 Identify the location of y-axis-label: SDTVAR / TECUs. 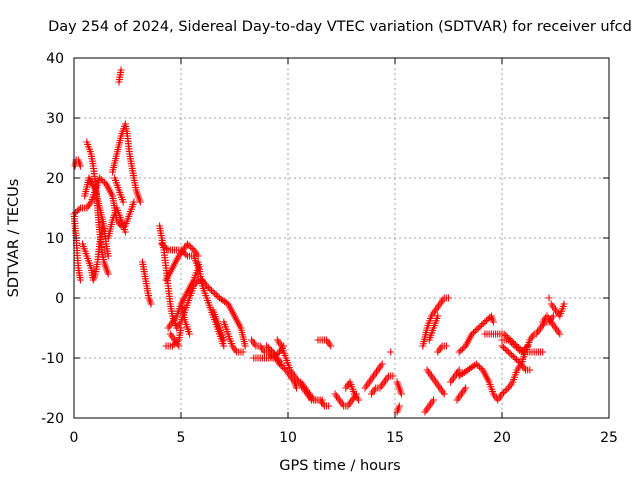
(14, 238).